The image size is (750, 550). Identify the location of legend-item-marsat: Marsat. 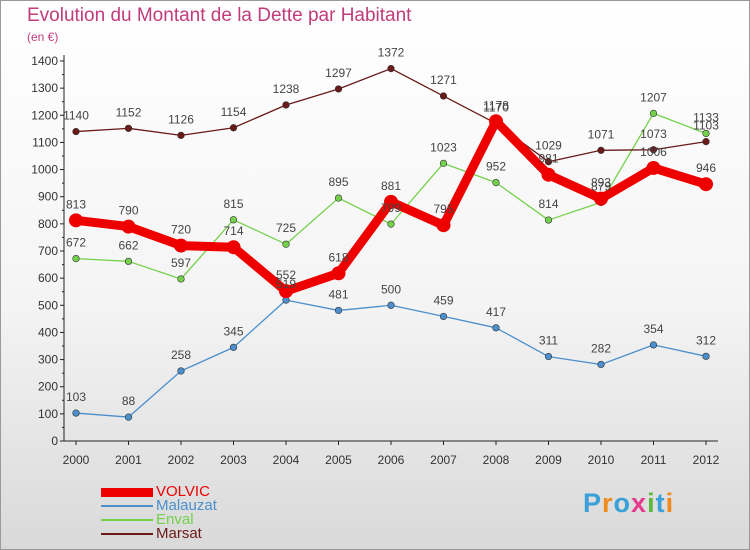
(201, 534).